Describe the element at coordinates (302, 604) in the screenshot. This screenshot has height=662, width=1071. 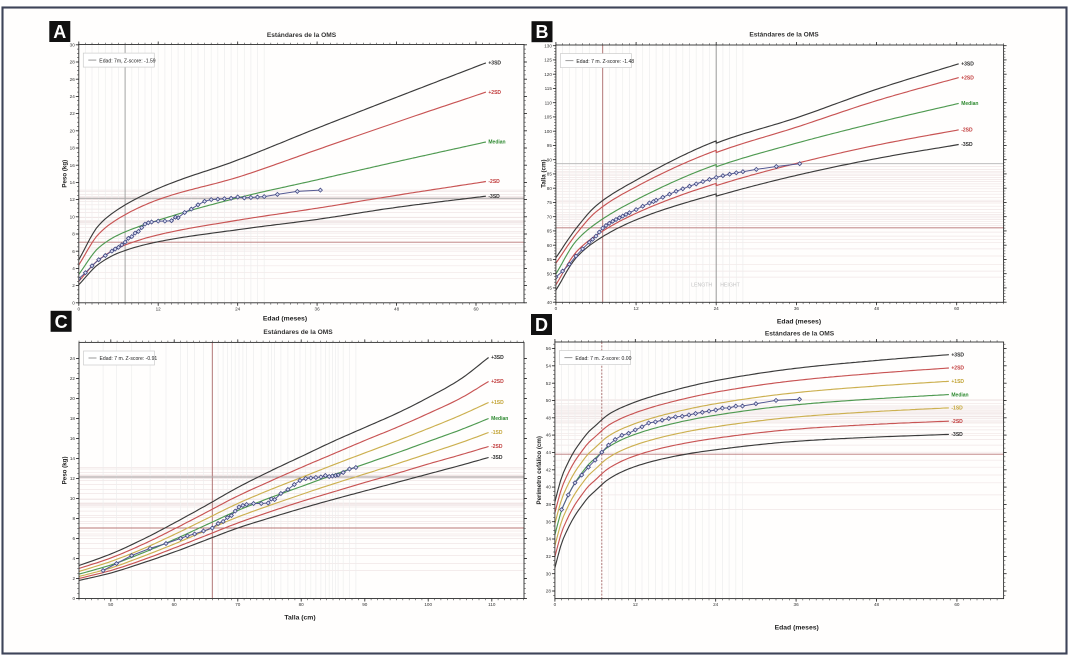
I see `svg-text: 80` at that location.